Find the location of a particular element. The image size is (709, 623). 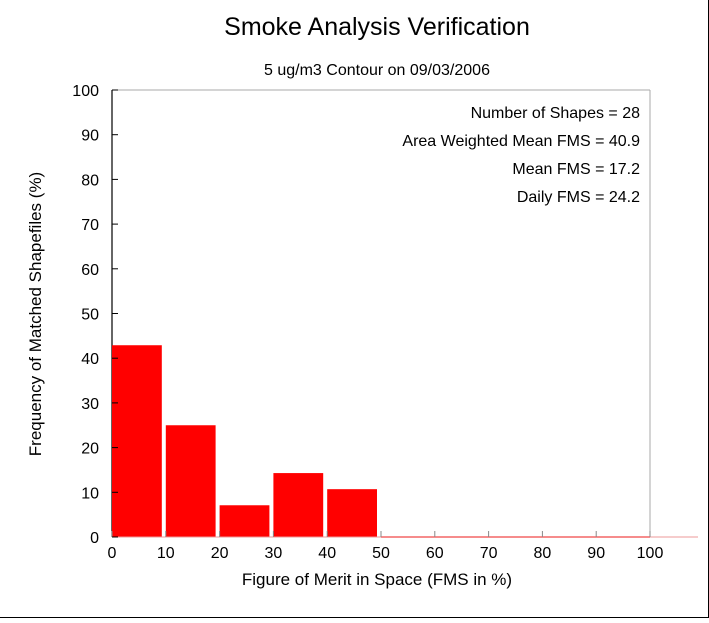

chart-title: Smoke Analysis Verification is located at coordinates (377, 27).